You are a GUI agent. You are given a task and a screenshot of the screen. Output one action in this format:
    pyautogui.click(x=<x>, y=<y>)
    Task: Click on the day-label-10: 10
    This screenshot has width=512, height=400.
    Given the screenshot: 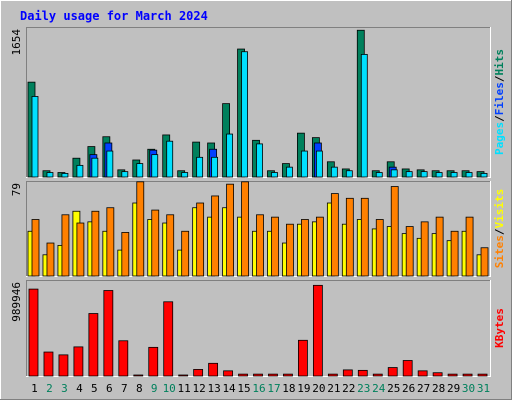 What is the action you would take?
    pyautogui.click(x=169, y=388)
    